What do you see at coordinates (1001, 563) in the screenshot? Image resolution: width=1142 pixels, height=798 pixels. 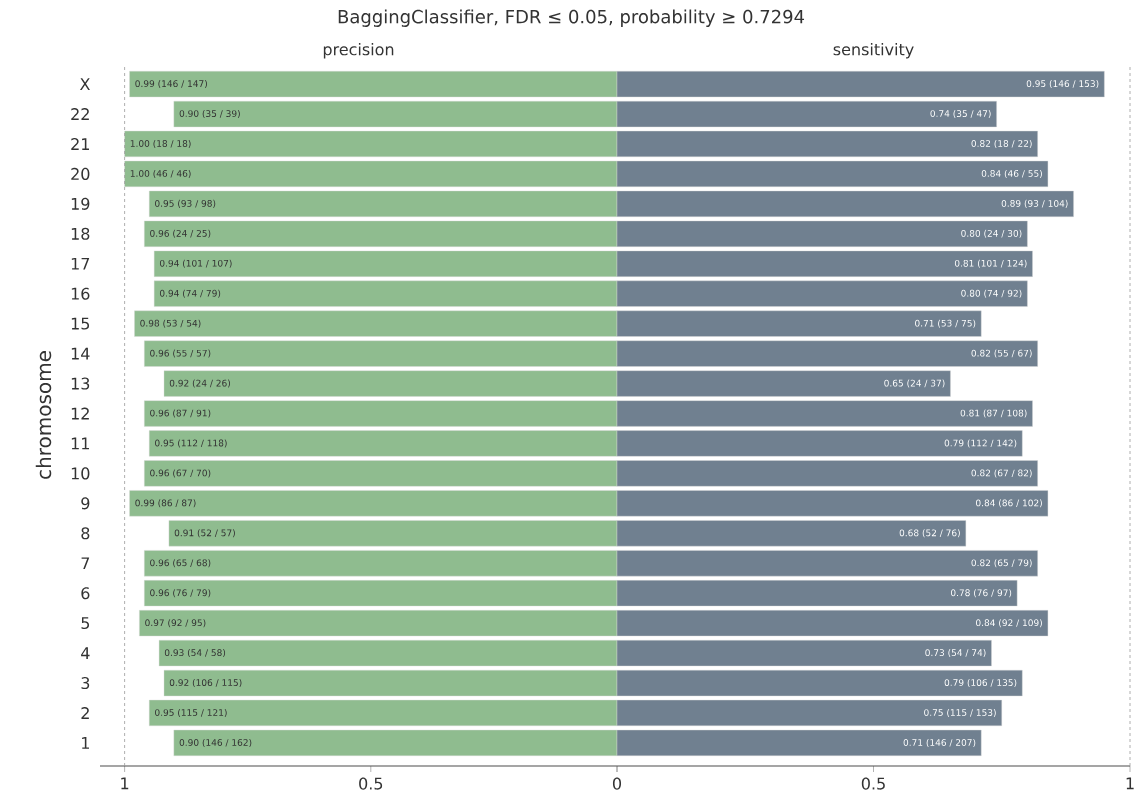 I see `data-label: 0.82 (65 / 79)` at bounding box center [1001, 563].